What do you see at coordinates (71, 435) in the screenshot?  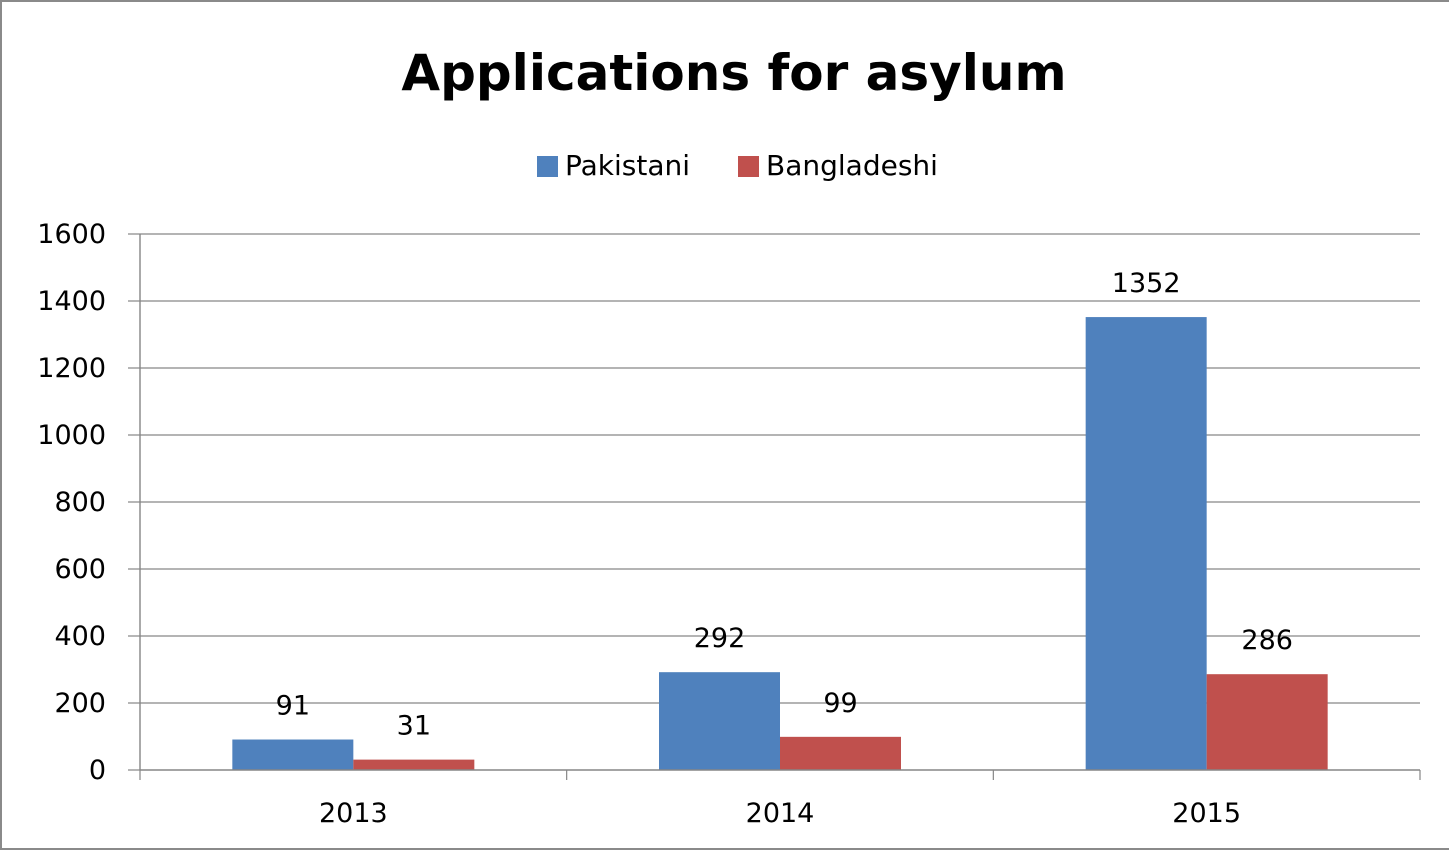 I see `y-tick-label: 1000` at bounding box center [71, 435].